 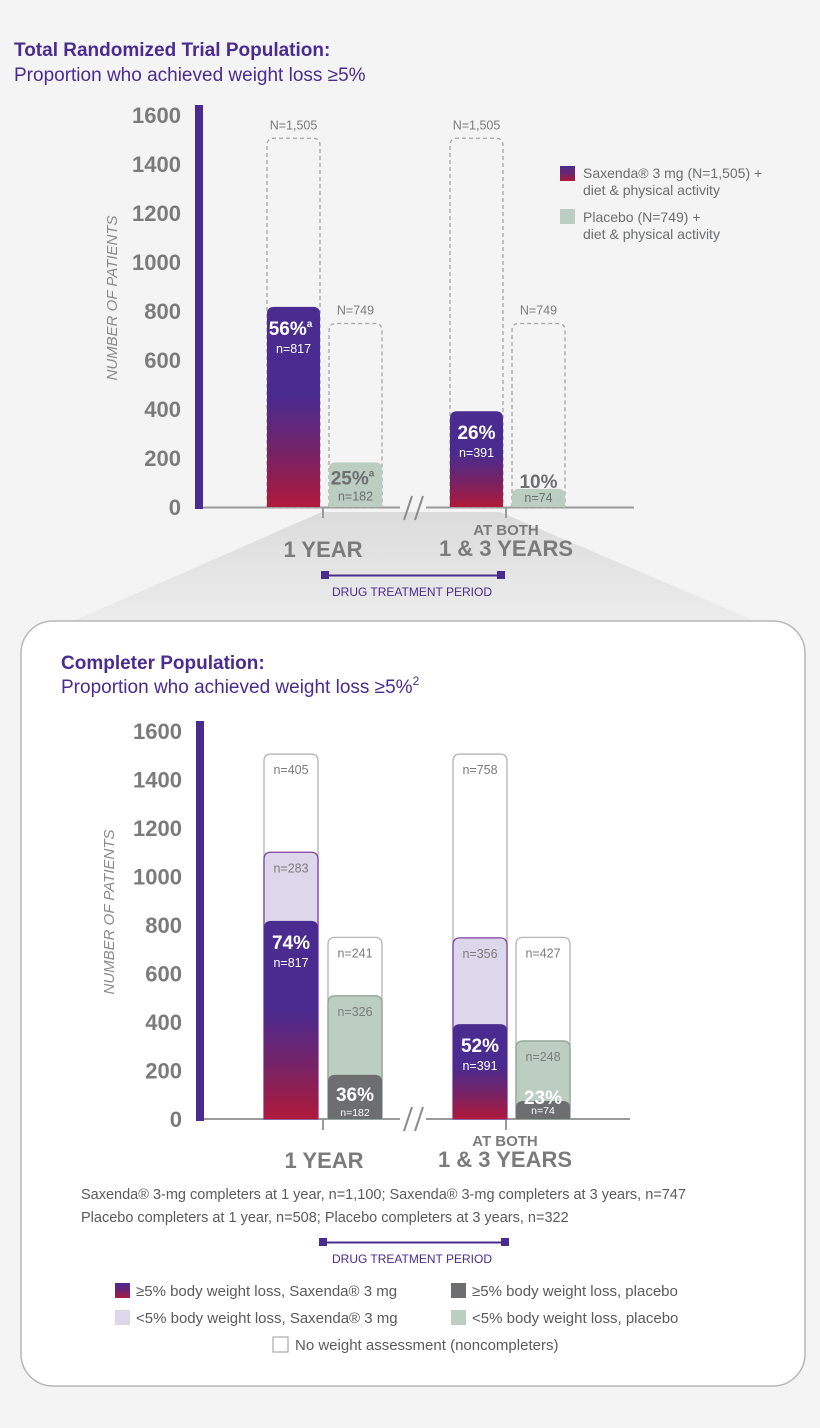 What do you see at coordinates (122, 1290) in the screenshot?
I see `legend-sax-ge5-swatch` at bounding box center [122, 1290].